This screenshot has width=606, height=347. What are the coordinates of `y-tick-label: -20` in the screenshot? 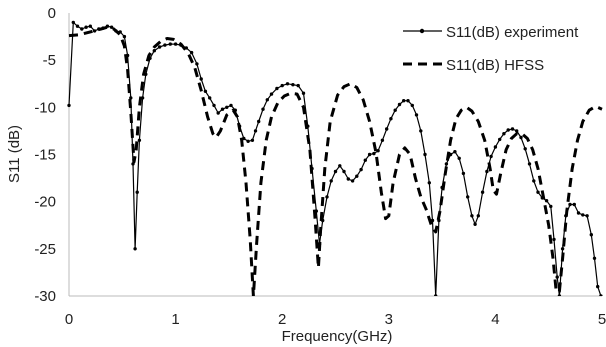 It's located at (45, 202).